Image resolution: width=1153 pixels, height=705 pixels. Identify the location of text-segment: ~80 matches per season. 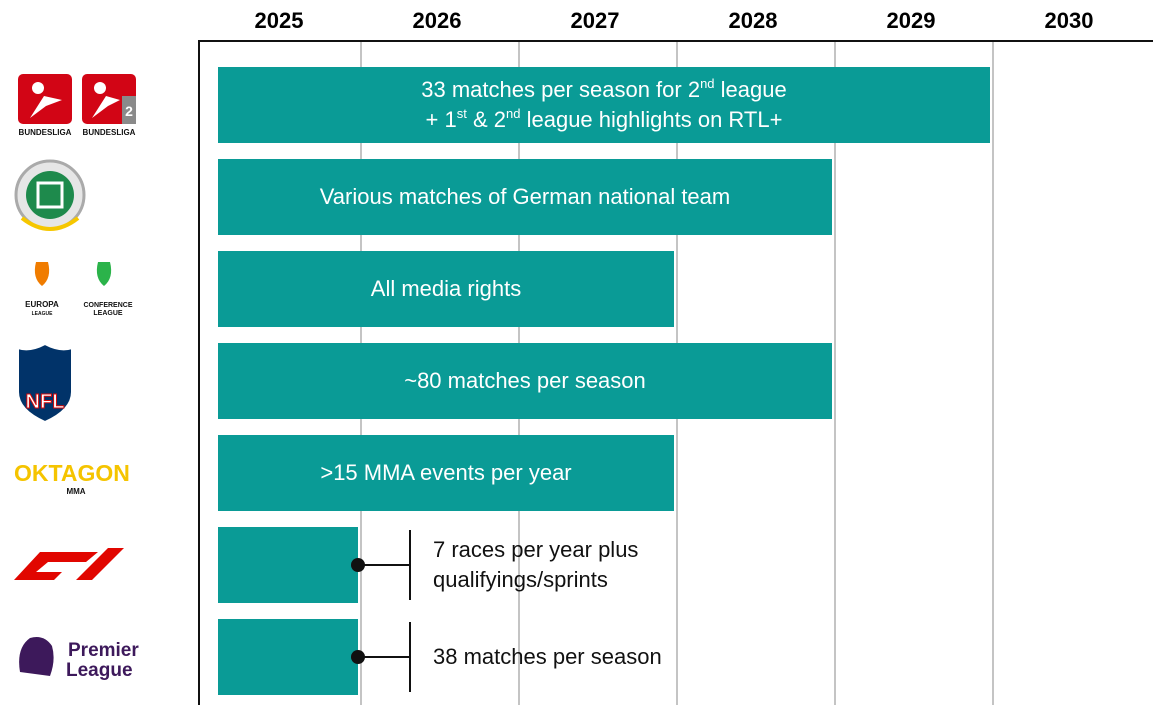
(525, 380).